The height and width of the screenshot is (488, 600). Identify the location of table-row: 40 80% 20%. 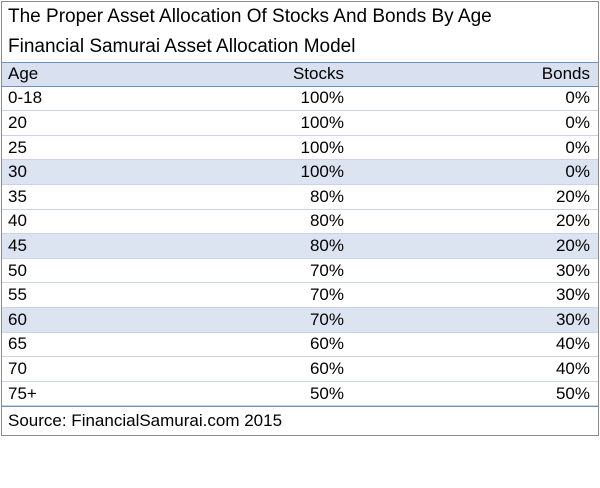
(300, 222).